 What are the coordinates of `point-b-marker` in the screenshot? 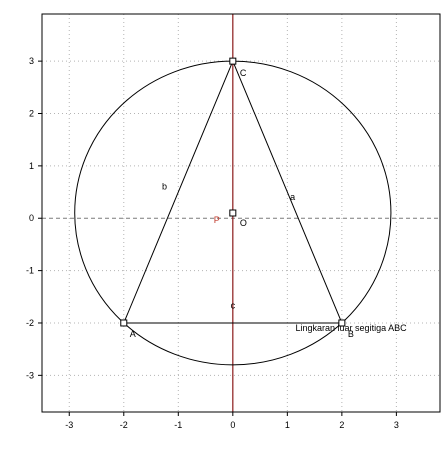 It's located at (342, 323).